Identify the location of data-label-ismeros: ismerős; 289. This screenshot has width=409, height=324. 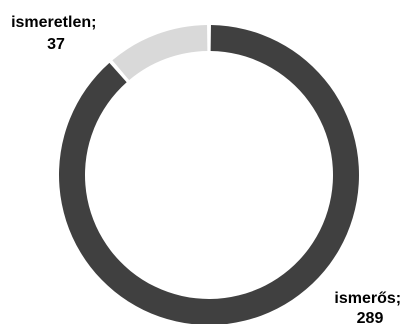
(369, 307).